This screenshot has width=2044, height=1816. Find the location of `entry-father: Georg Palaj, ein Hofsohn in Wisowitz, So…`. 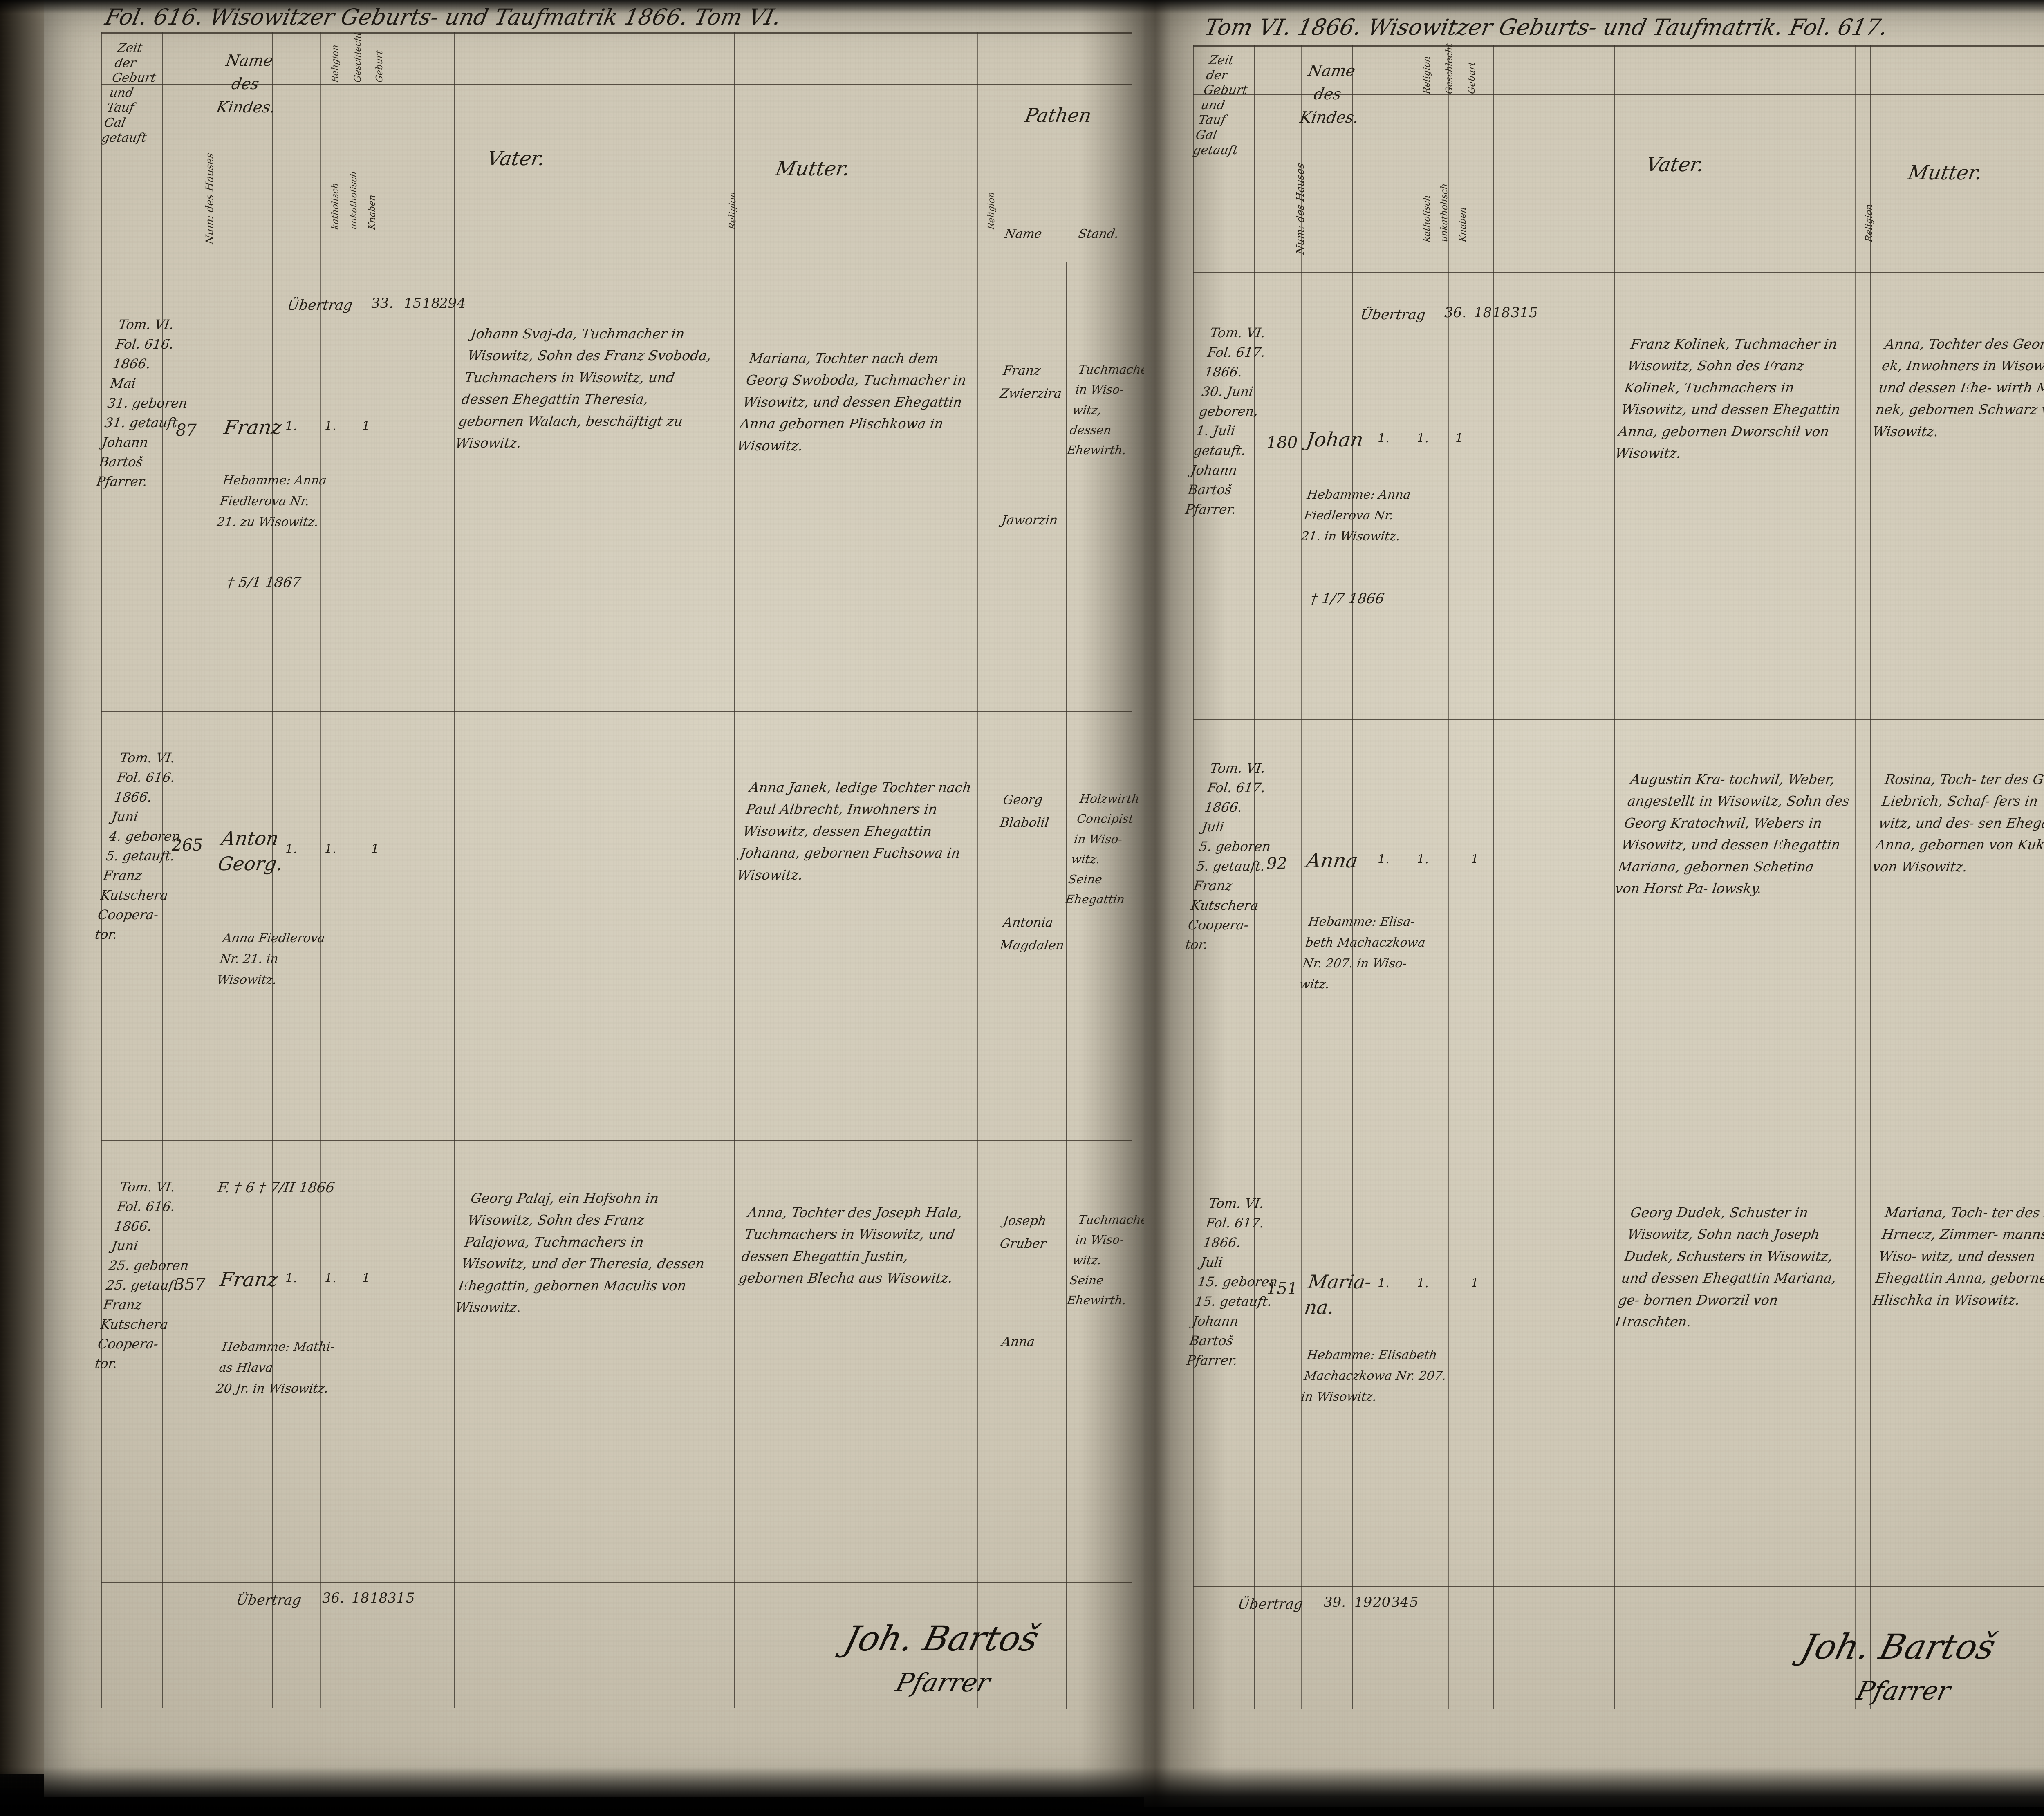

entry-father: Georg Palaj, ein Hofsohn in Wisowitz, So… is located at coordinates (580, 1253).